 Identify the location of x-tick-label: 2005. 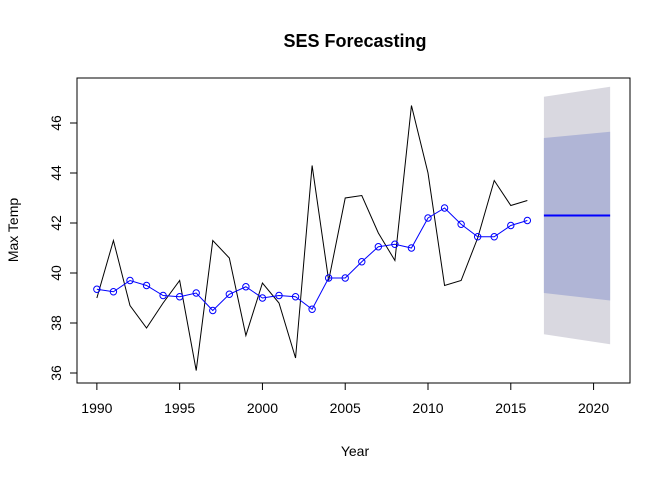
(345, 408).